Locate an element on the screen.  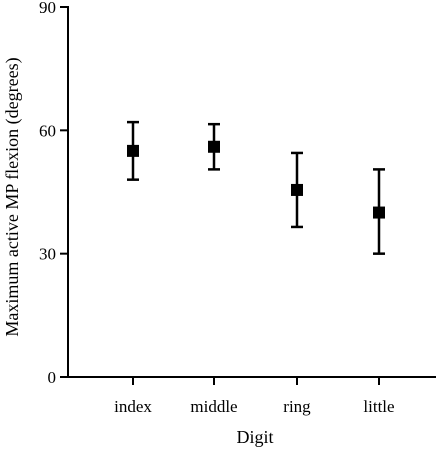
y-axis-label: Maximum active MP flexion (degrees) is located at coordinates (12, 196).